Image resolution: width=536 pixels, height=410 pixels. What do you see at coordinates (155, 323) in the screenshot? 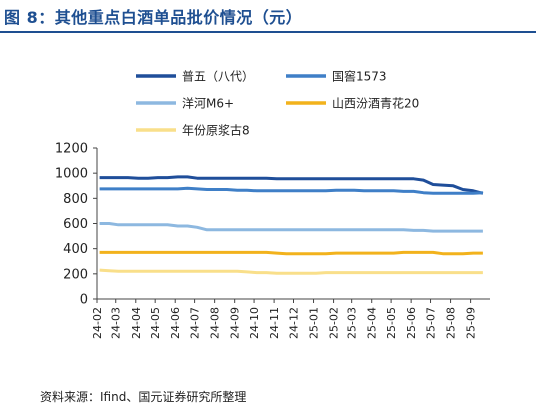
I see `x-tick-label: 24-05` at bounding box center [155, 323].